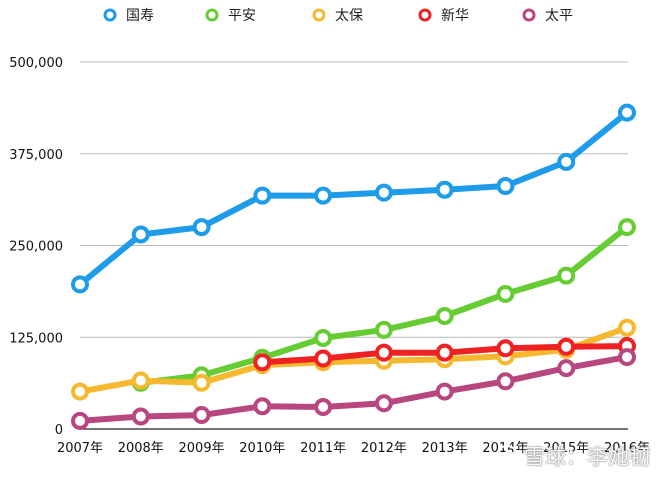 The width and height of the screenshot is (660, 477). Describe the element at coordinates (349, 16) in the screenshot. I see `legend-label: 太保` at that location.